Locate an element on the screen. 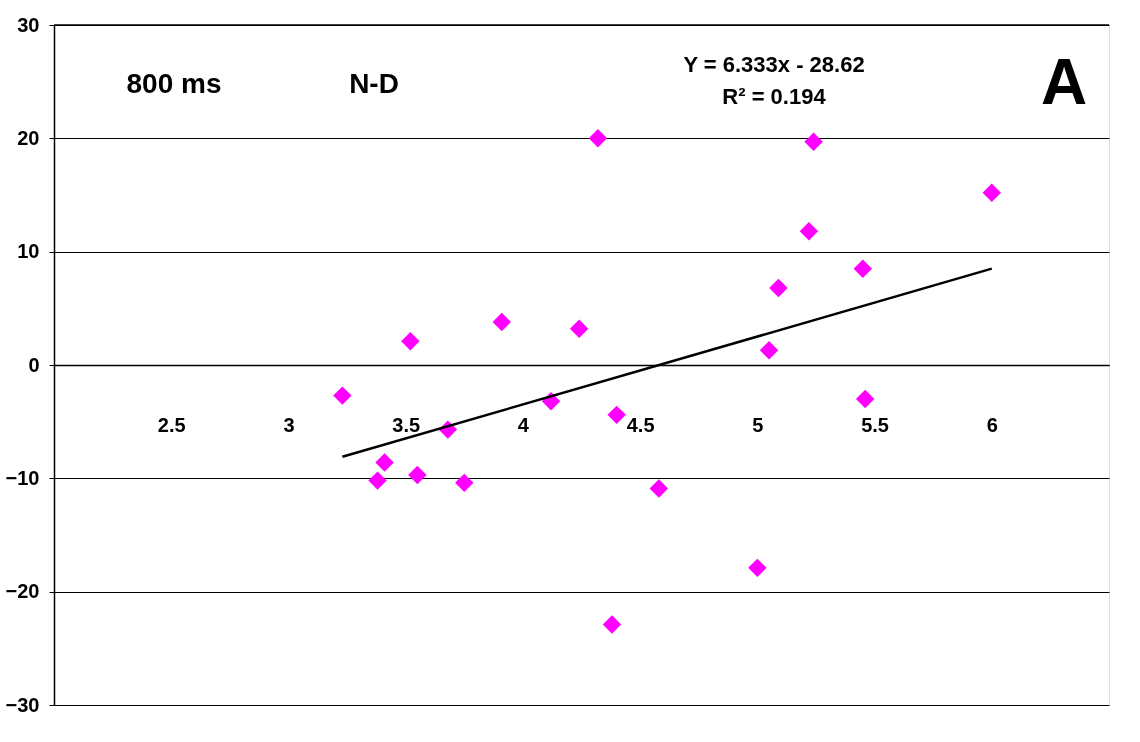 The height and width of the screenshot is (742, 1140). x-tick-label: 5.5 is located at coordinates (875, 424).